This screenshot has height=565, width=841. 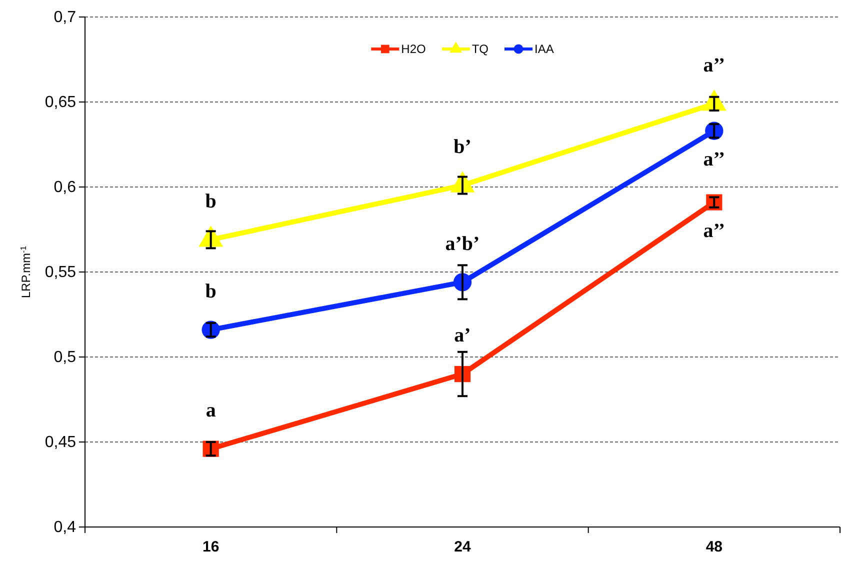 I want to click on legend-label: TQ, so click(x=480, y=49).